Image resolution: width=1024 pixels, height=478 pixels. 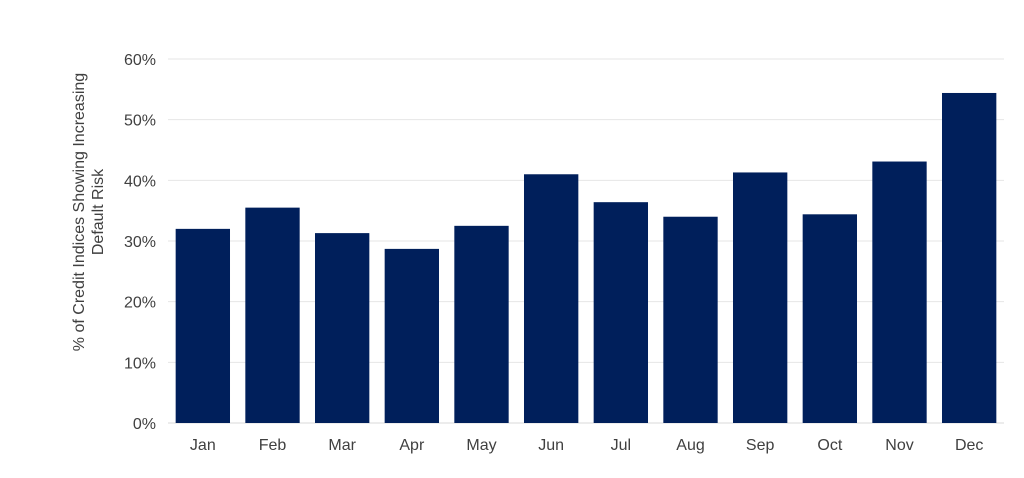 What do you see at coordinates (273, 445) in the screenshot?
I see `x-tick-label: Feb` at bounding box center [273, 445].